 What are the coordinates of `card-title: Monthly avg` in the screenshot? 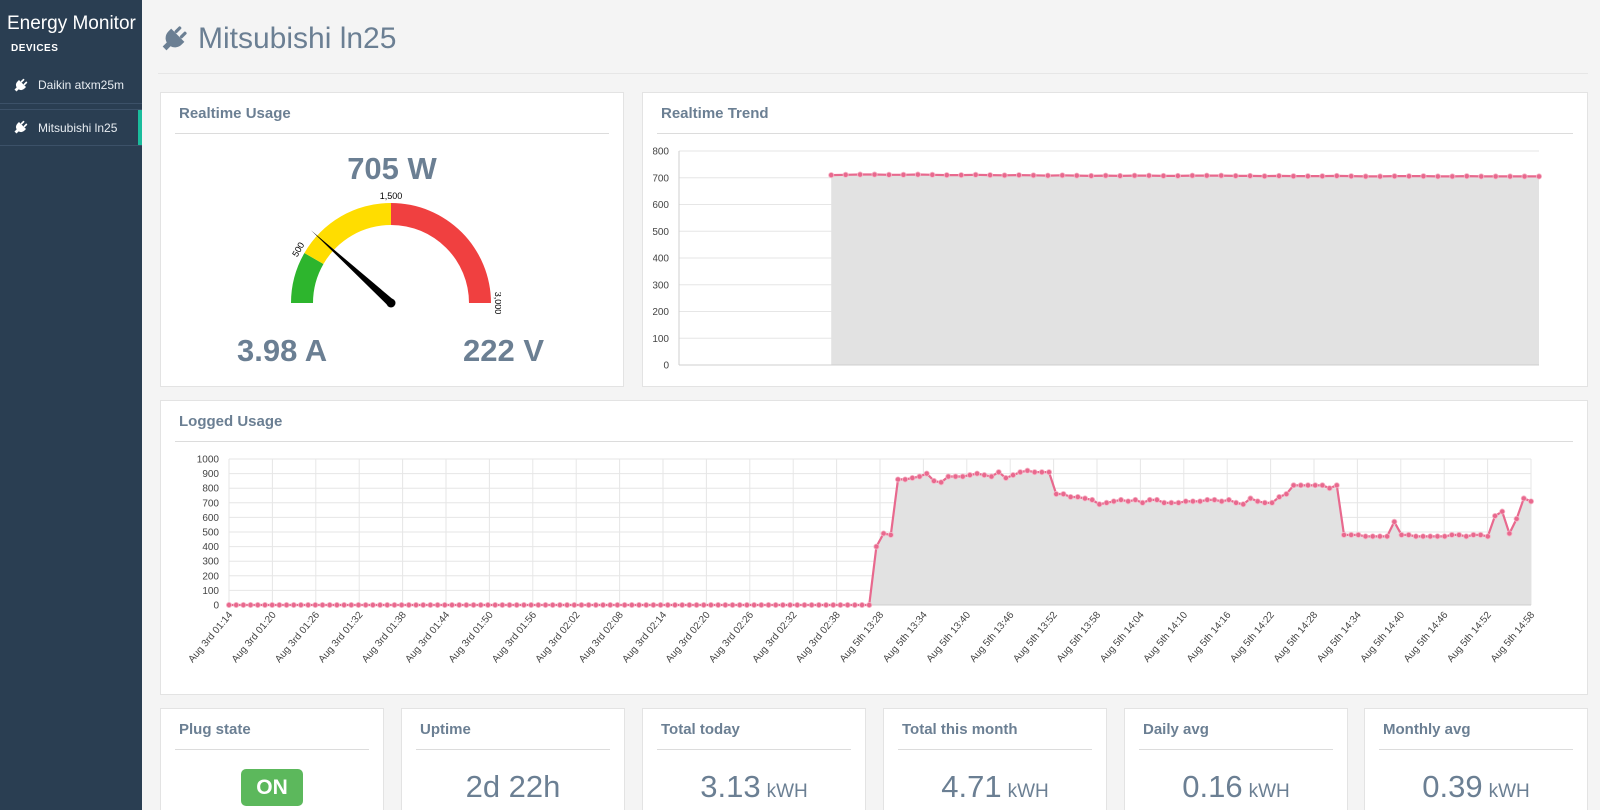 It's located at (1427, 729).